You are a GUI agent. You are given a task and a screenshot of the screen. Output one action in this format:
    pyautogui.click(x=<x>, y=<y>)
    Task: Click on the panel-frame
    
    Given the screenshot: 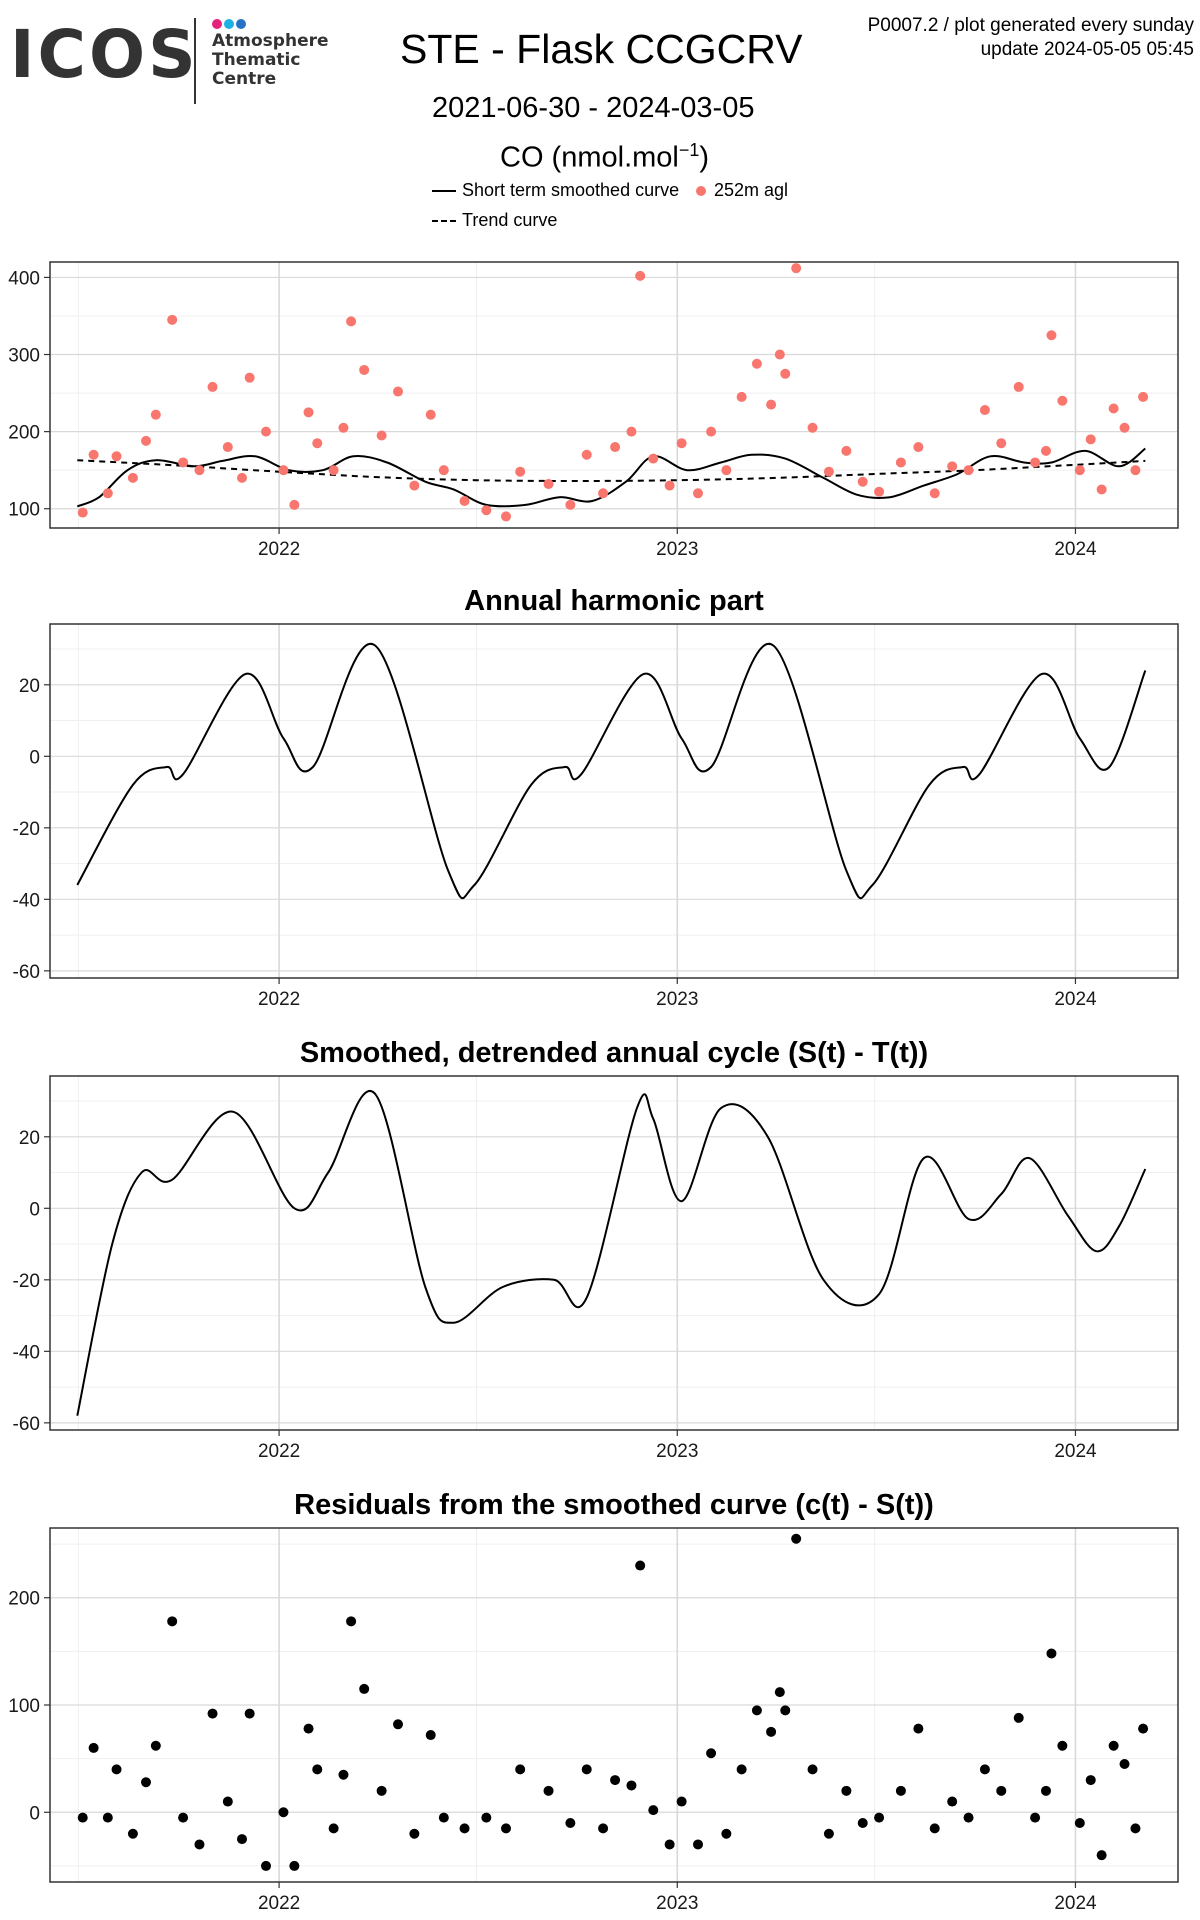 What is the action you would take?
    pyautogui.click(x=614, y=395)
    